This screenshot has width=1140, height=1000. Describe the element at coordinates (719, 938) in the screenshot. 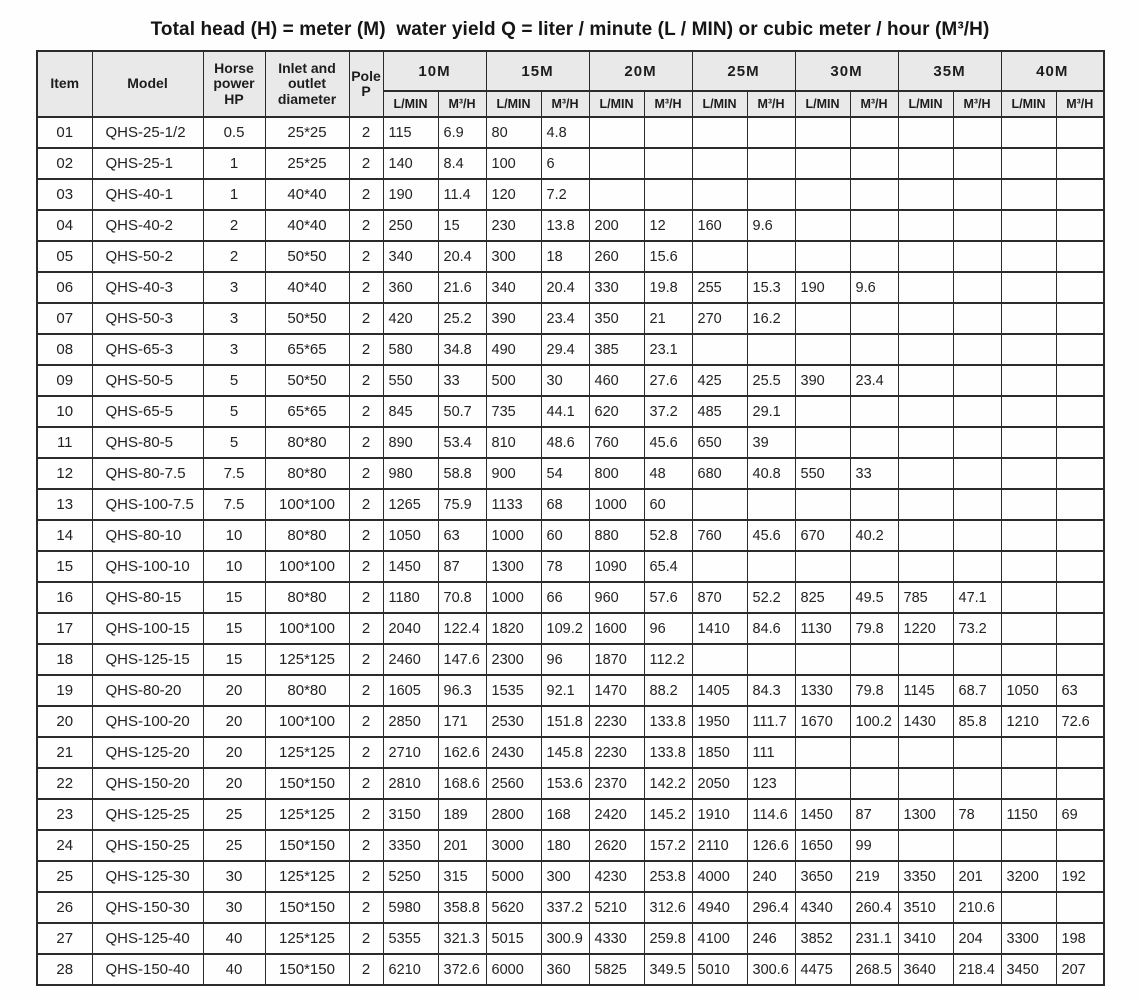

I see `value-cell: 4100` at that location.